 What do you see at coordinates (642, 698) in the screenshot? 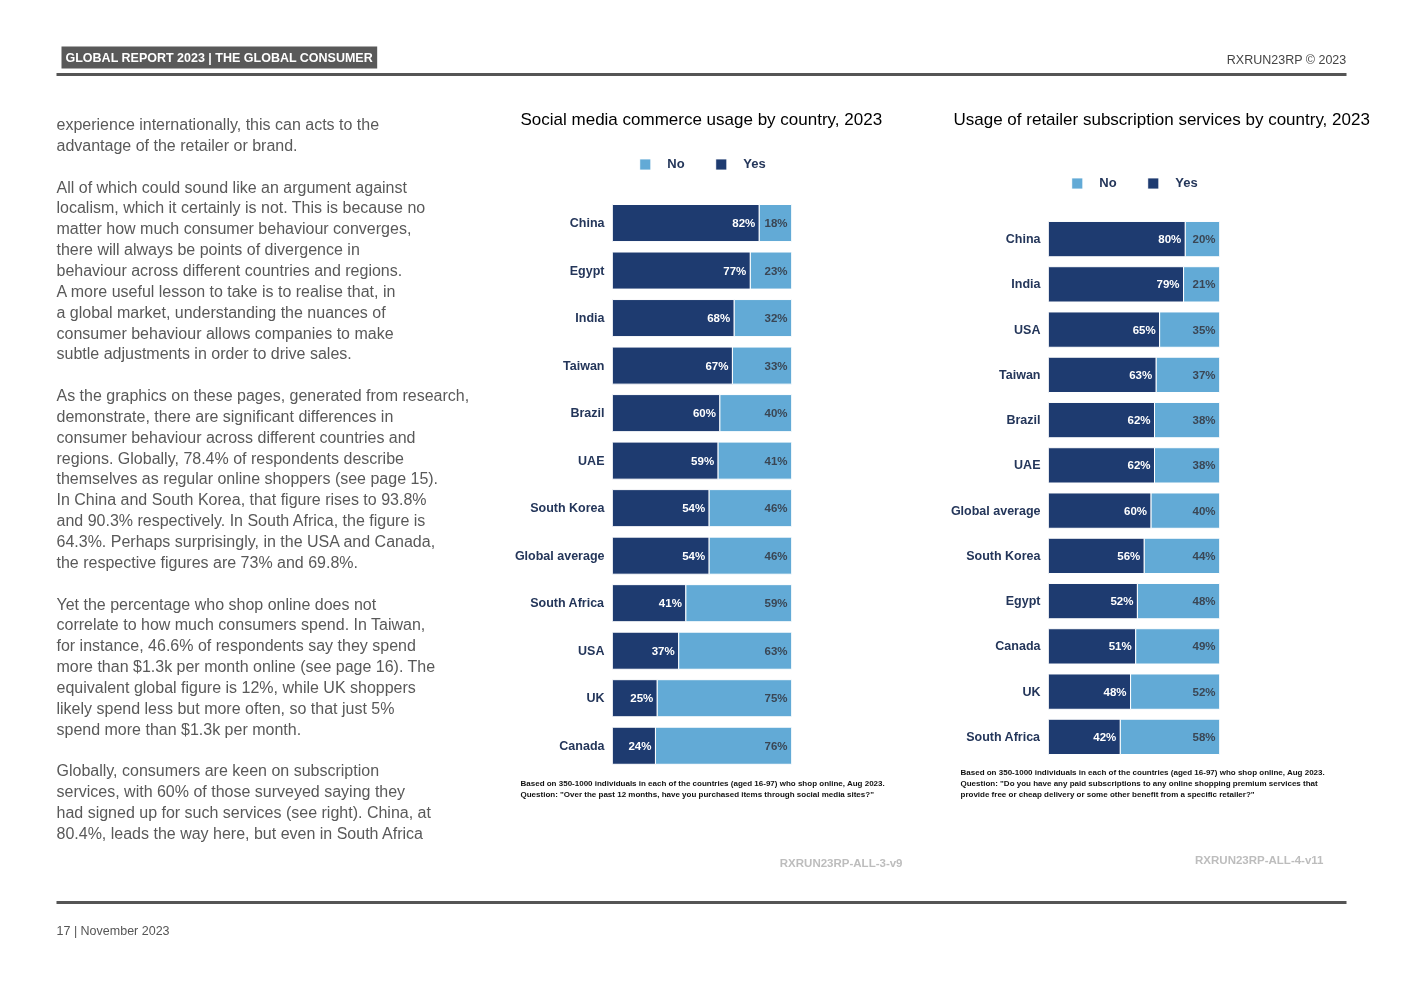
I see `data-label: 25%` at bounding box center [642, 698].